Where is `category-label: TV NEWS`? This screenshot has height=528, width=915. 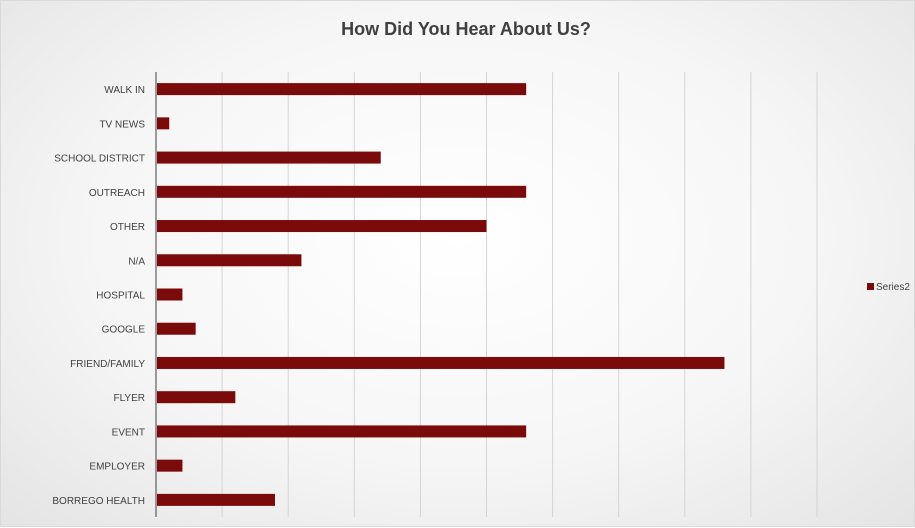
category-label: TV NEWS is located at coordinates (122, 124).